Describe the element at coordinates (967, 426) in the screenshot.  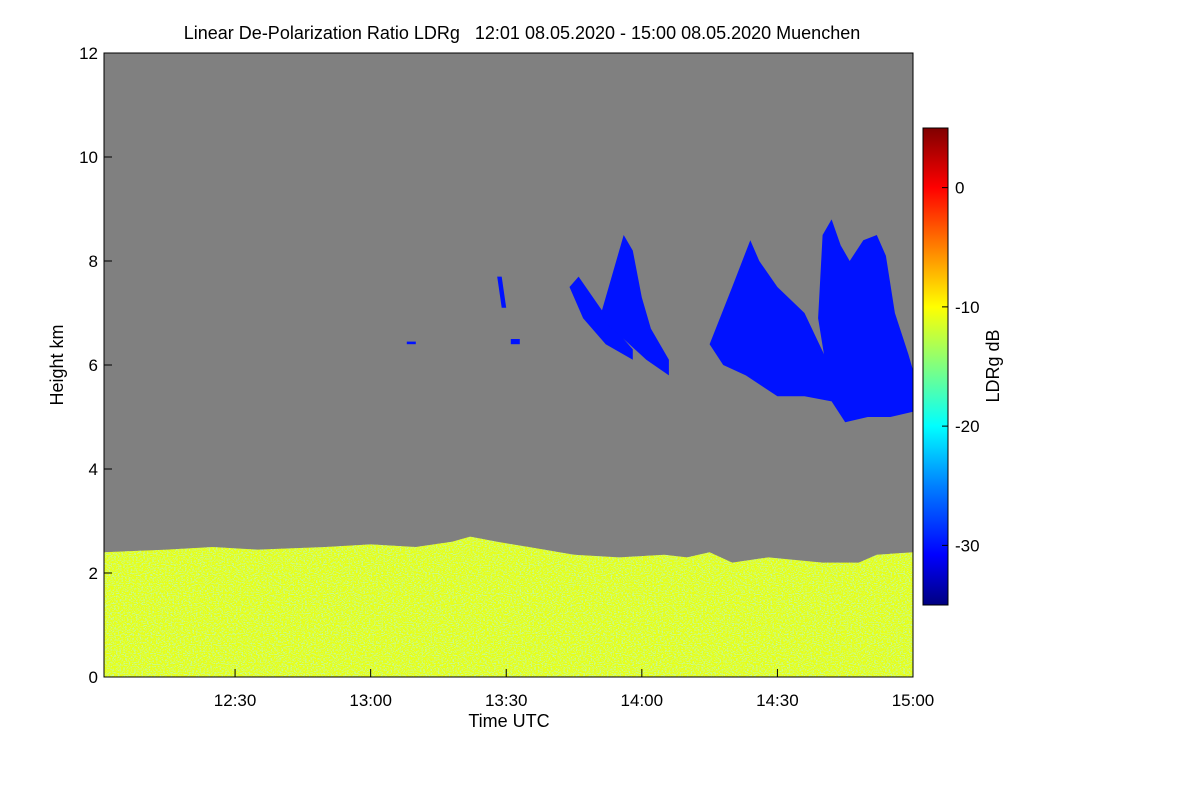
I see `colorbar-tick-label: -20` at that location.